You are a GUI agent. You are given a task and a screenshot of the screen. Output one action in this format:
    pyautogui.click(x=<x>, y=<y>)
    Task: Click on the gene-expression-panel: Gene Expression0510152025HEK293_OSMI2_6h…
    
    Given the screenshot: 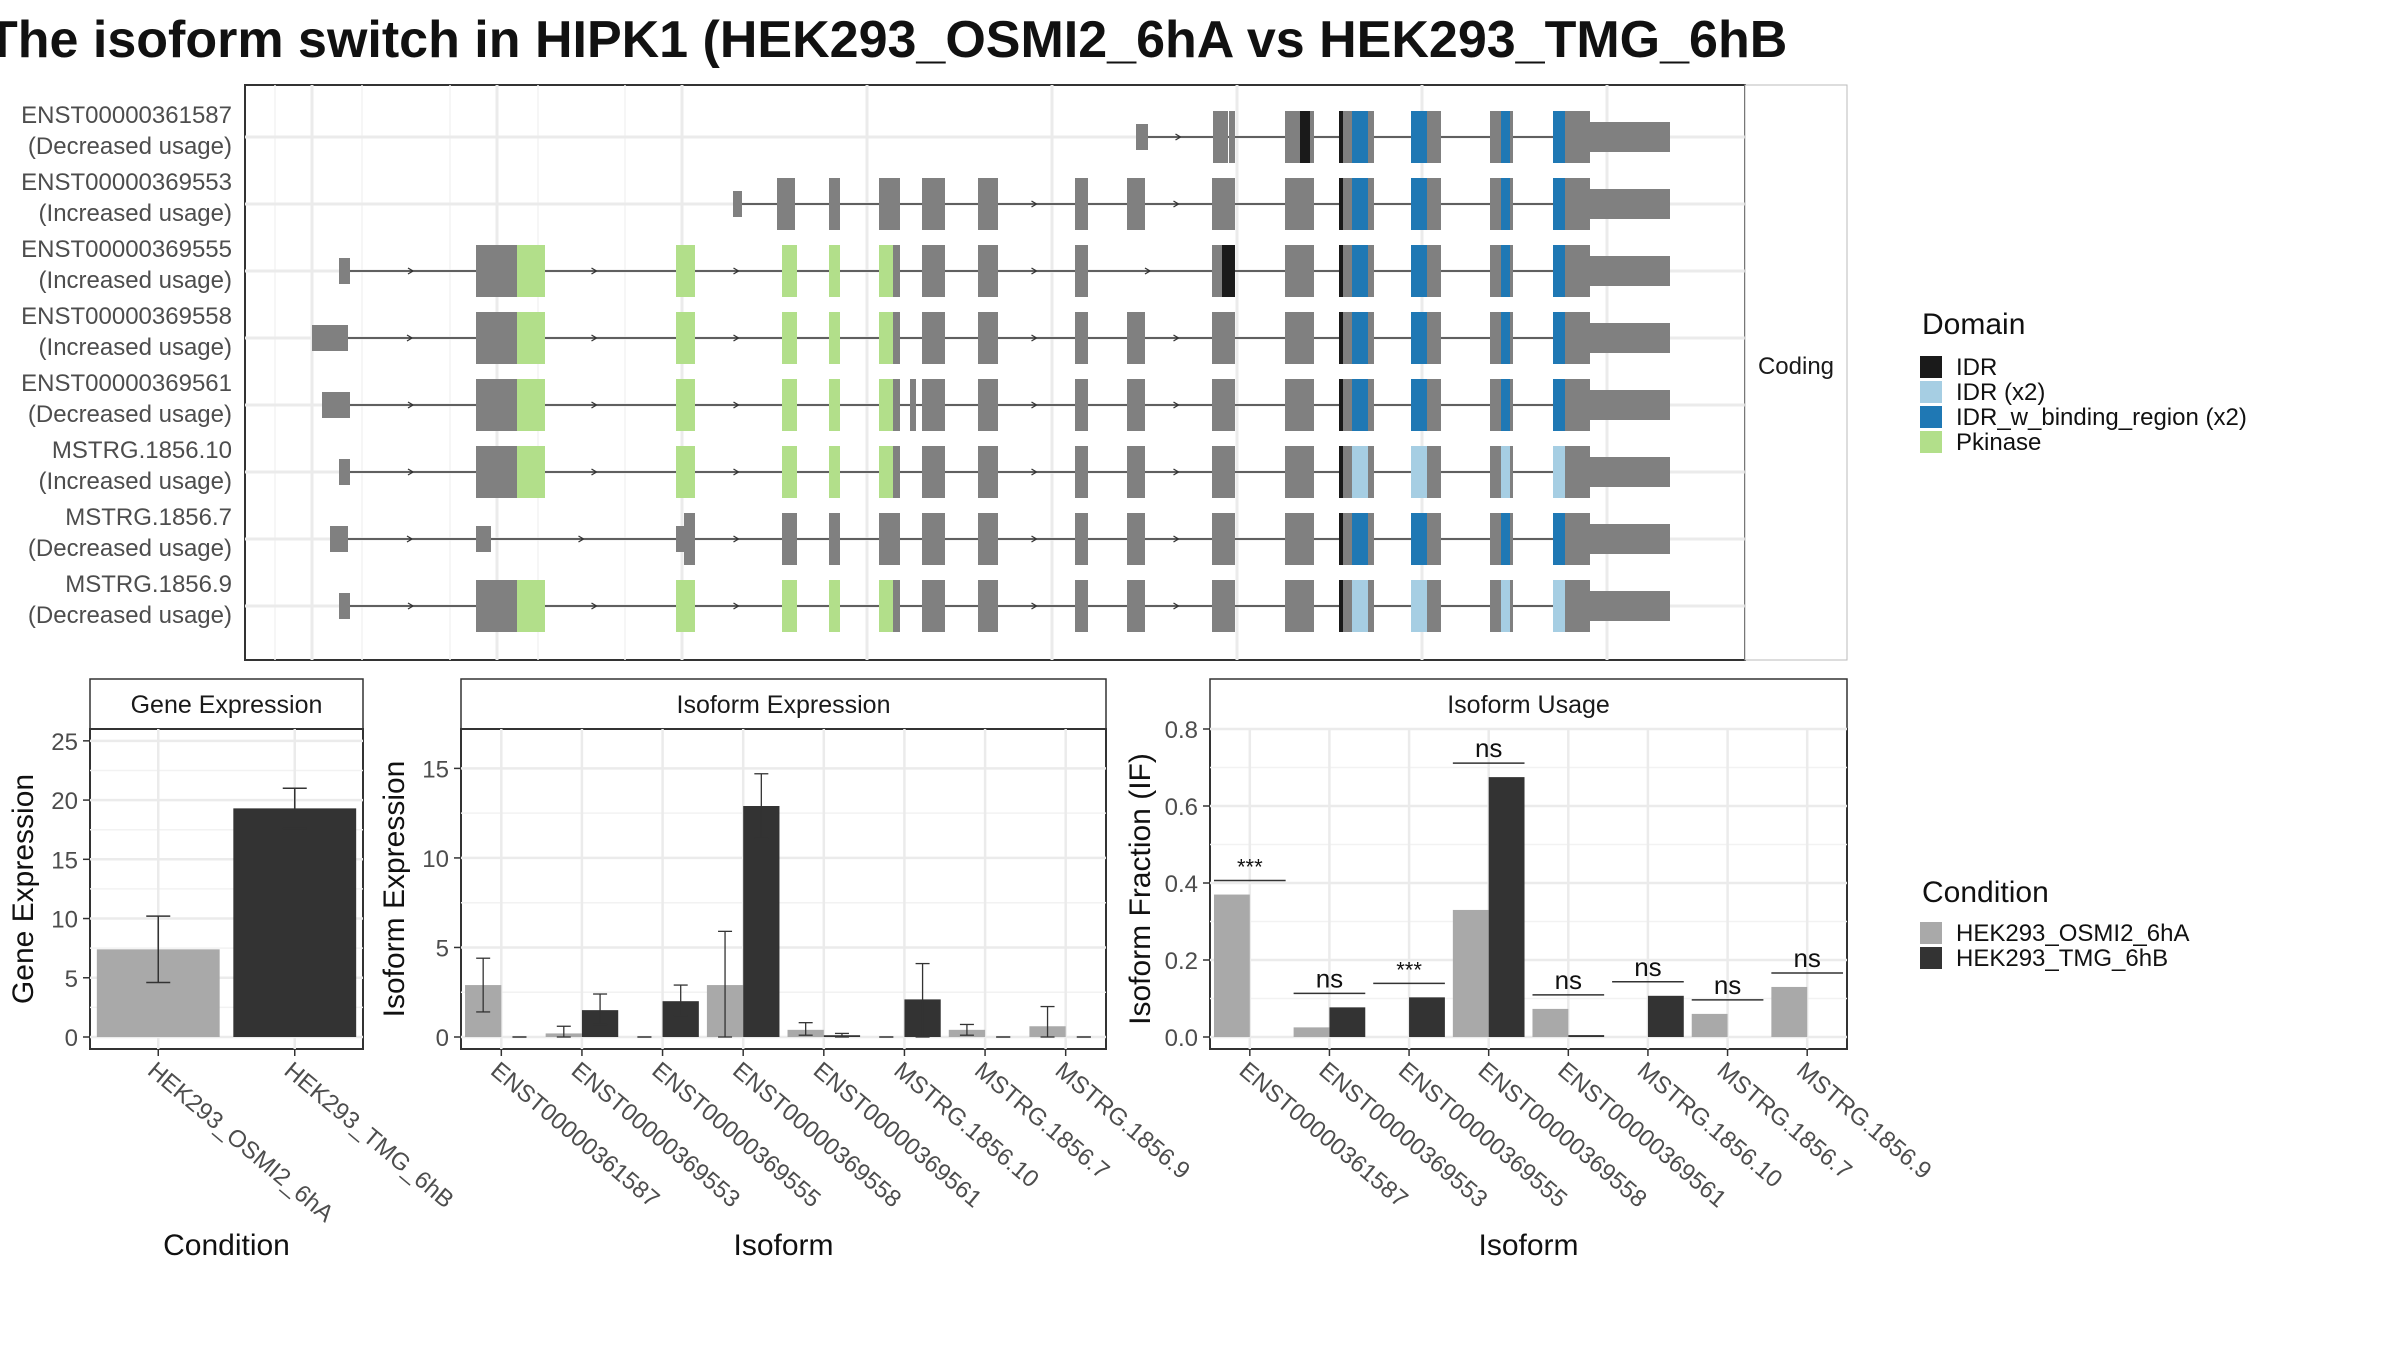 What is the action you would take?
    pyautogui.click(x=233, y=970)
    